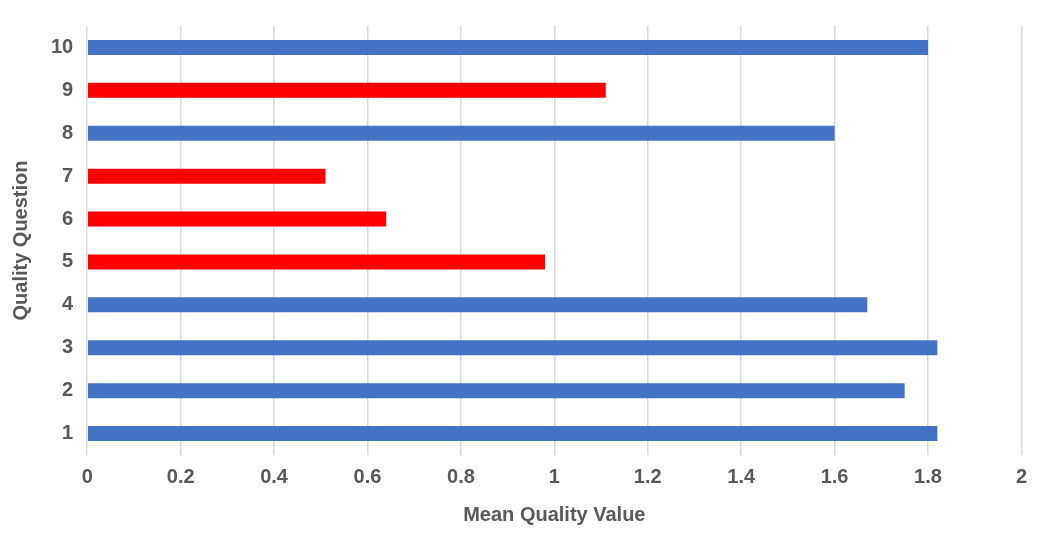 The height and width of the screenshot is (536, 1037). What do you see at coordinates (741, 475) in the screenshot?
I see `x-tick-label: 1.4` at bounding box center [741, 475].